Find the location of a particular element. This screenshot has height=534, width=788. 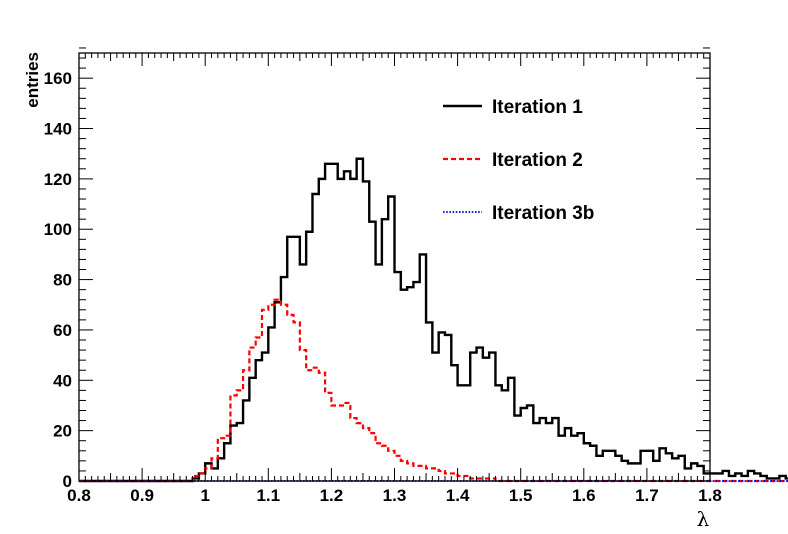

x-tick-label: 0.9 is located at coordinates (142, 495).